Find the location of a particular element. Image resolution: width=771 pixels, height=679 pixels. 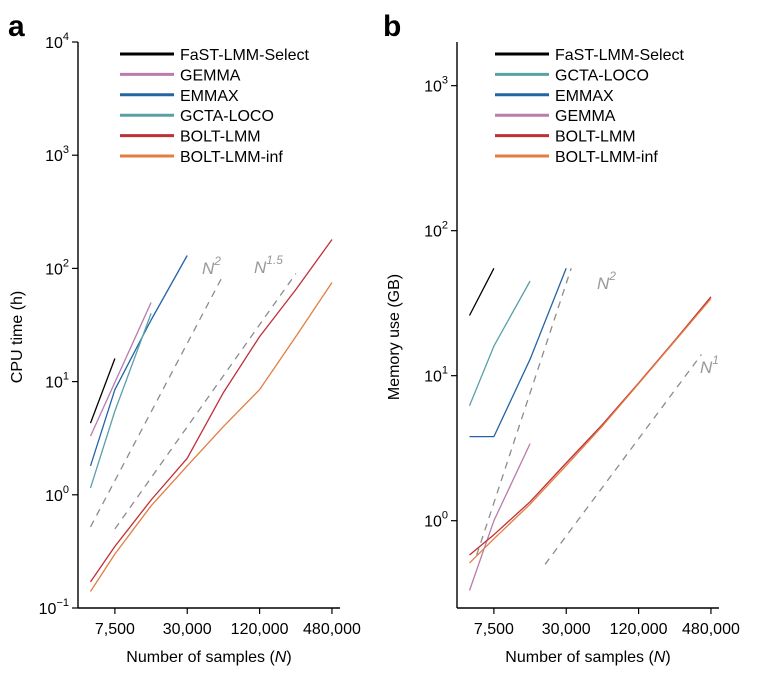

reference-label-exponent: 1 is located at coordinates (715, 360).